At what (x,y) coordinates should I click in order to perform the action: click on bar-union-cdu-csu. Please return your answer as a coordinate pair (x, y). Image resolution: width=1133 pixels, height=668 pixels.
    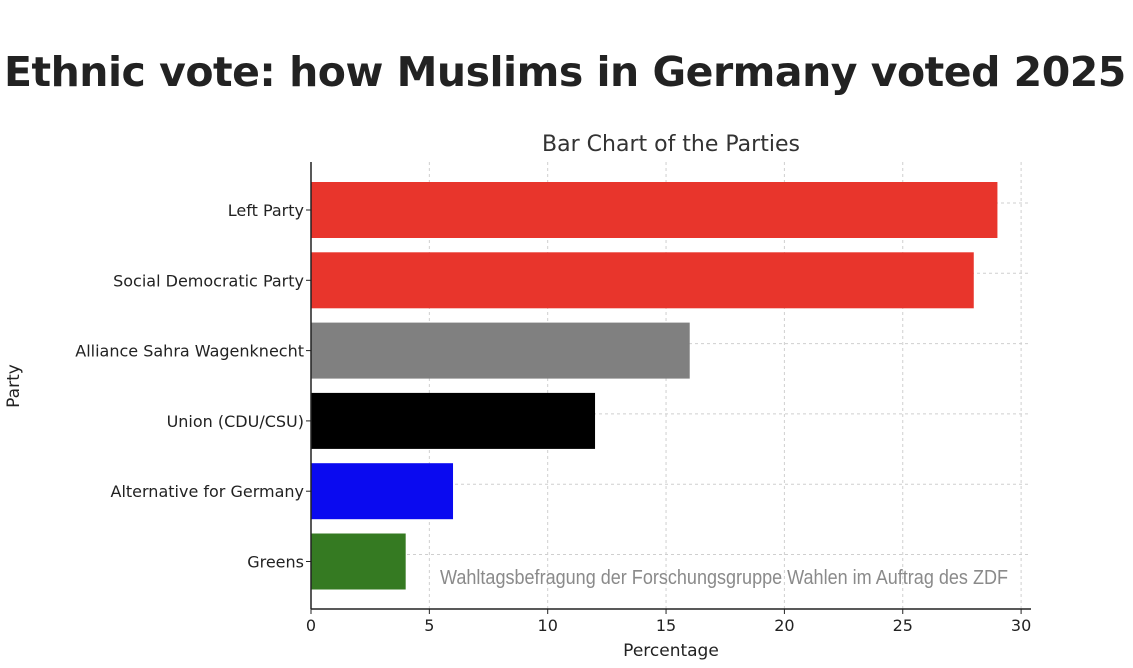
    Looking at the image, I should click on (453, 420).